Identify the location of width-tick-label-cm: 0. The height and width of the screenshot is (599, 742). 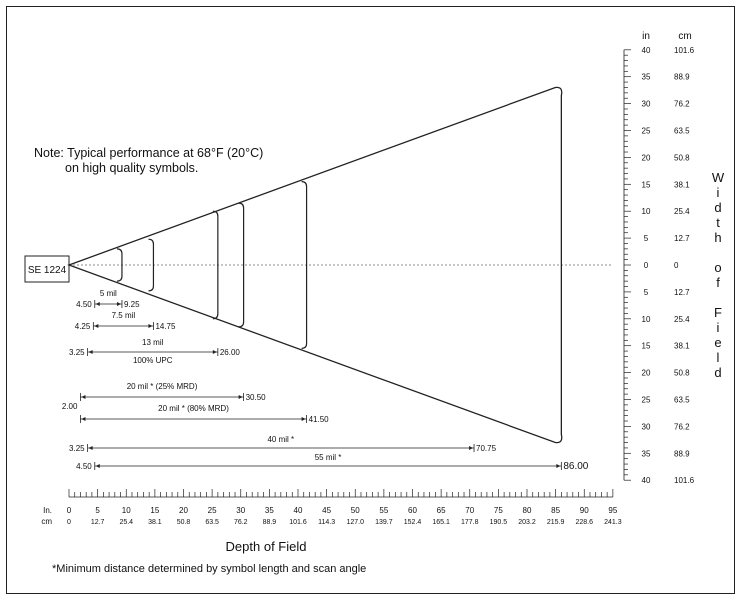
(676, 265).